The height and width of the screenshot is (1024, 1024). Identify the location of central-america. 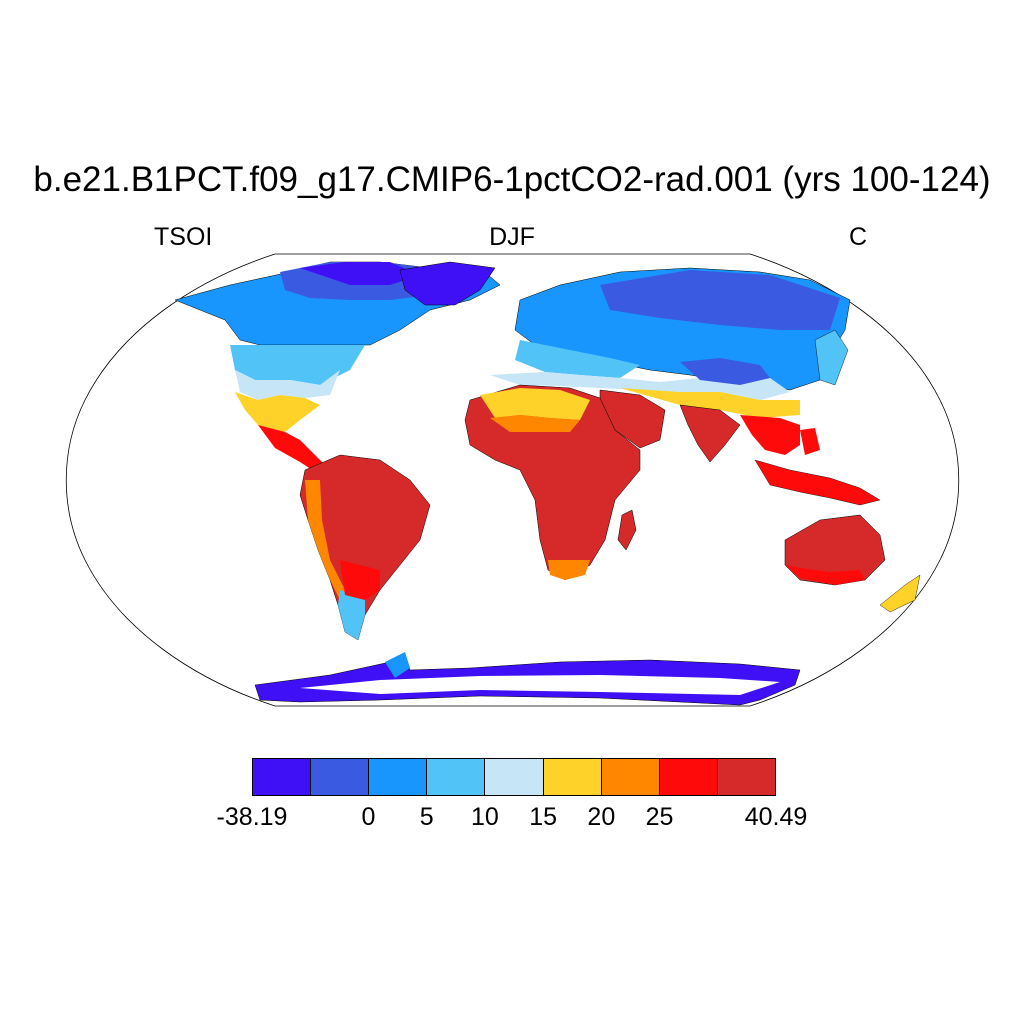
(294, 450).